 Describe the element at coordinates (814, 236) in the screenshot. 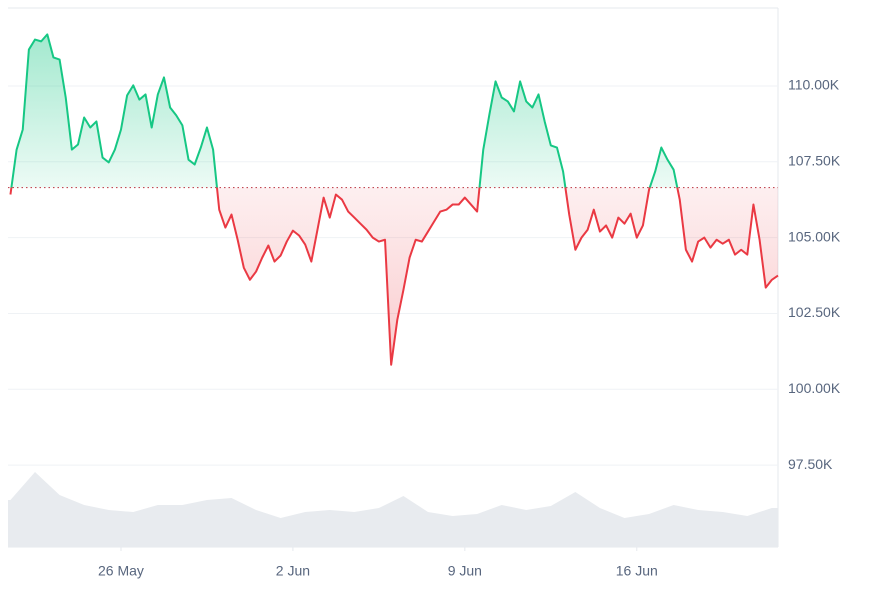

I see `y-tick-label: 105.00K` at that location.